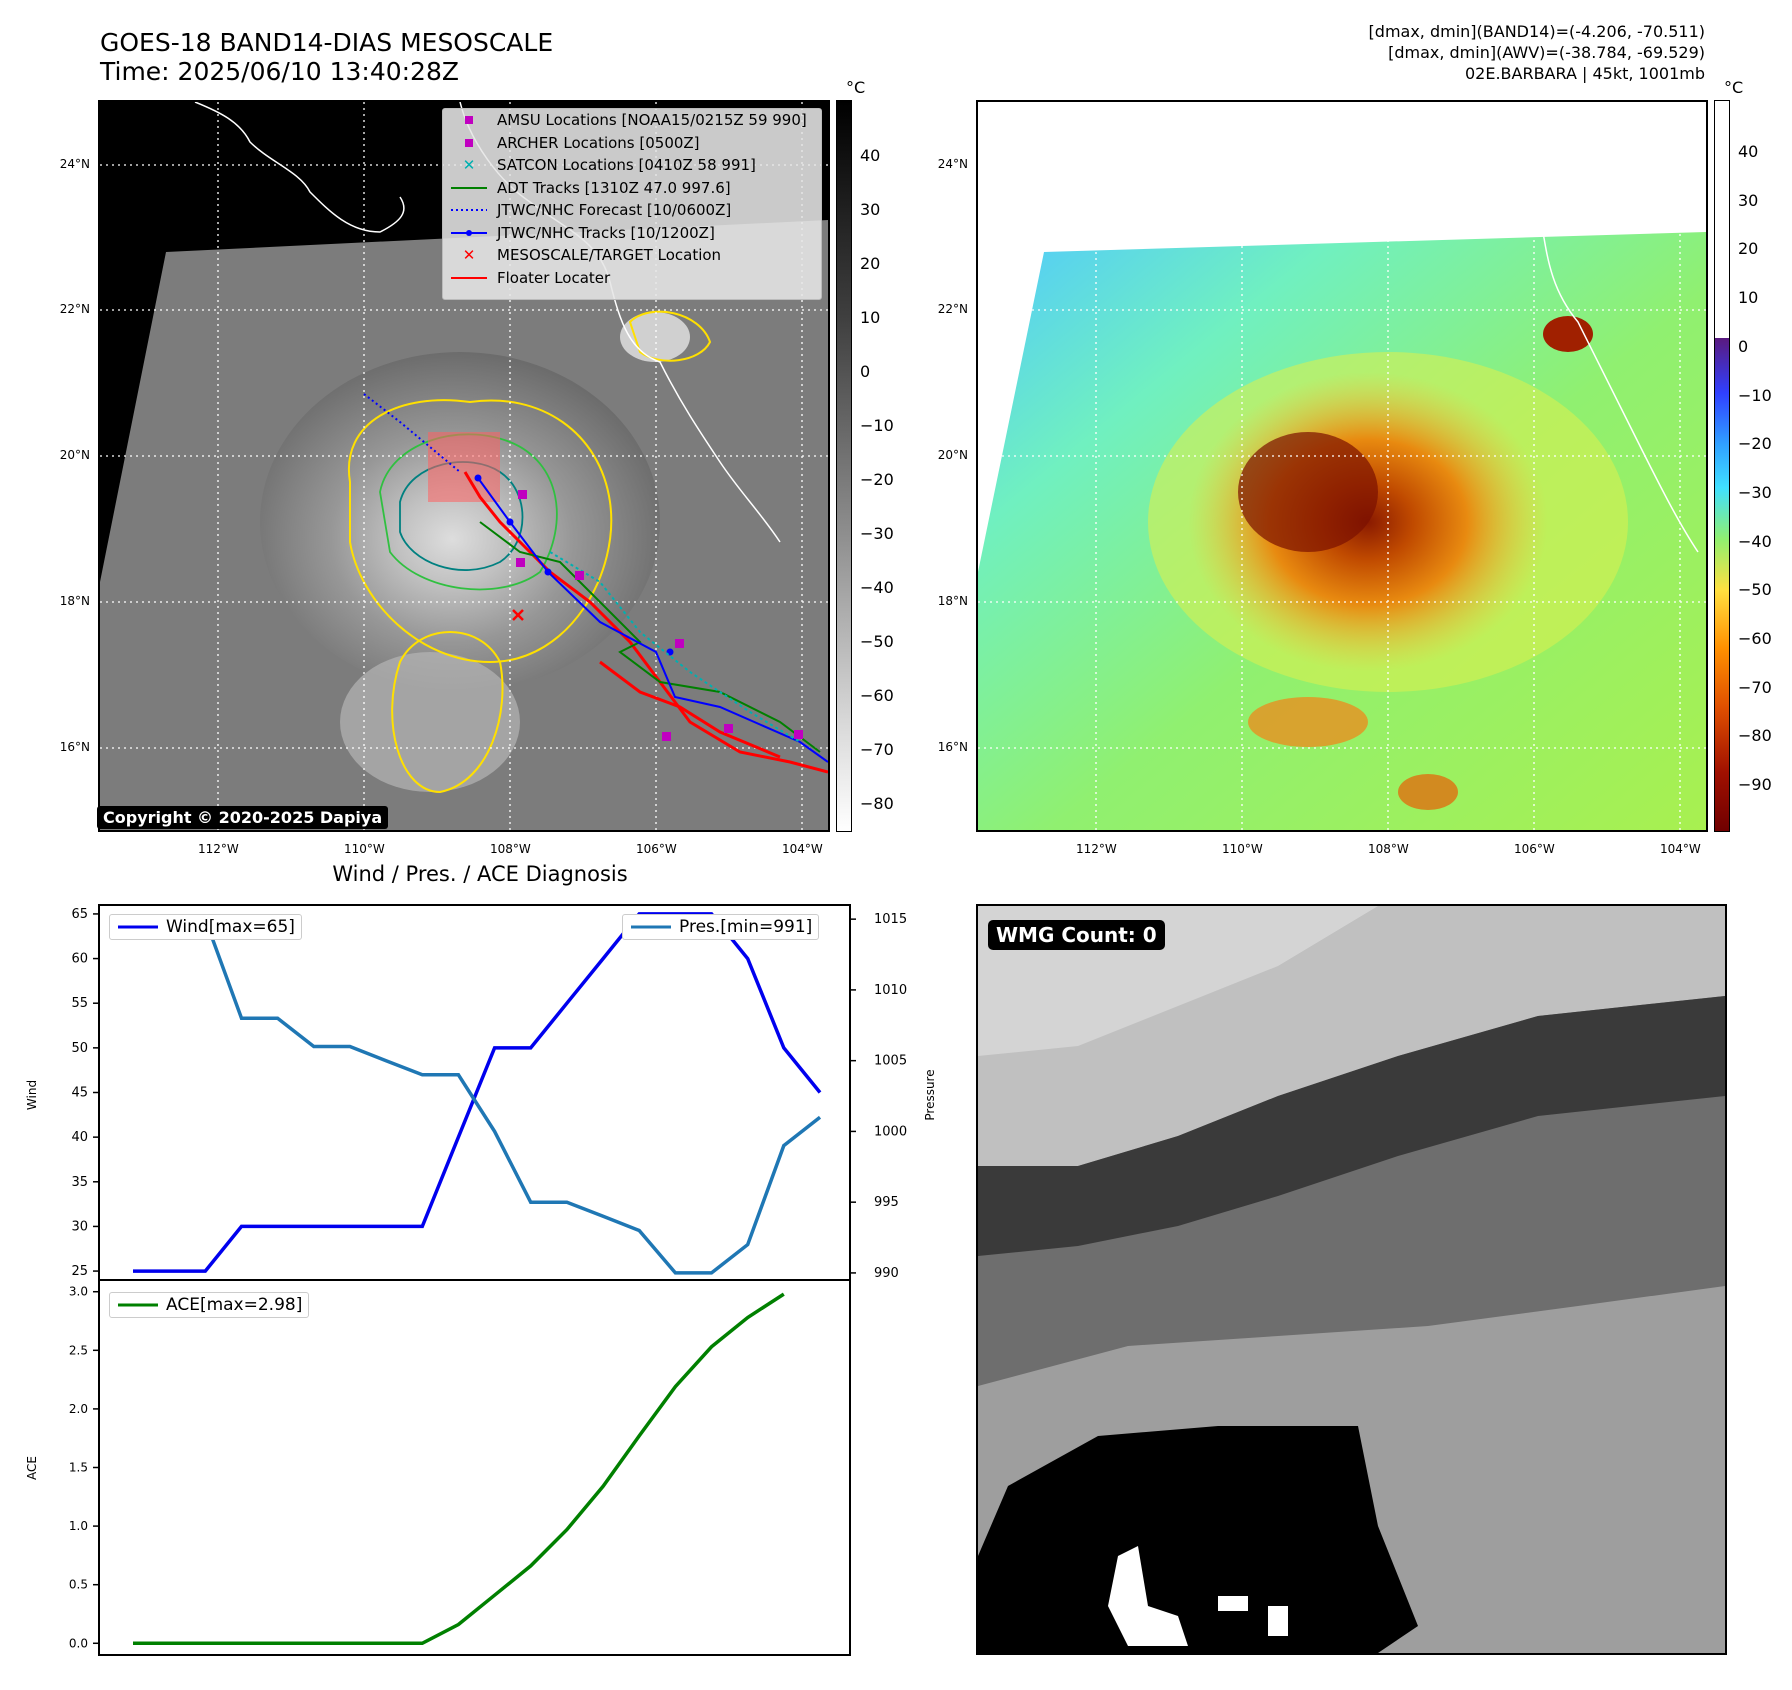 This screenshot has width=1792, height=1690. Describe the element at coordinates (632, 278) in the screenshot. I see `legend-item-floater: Floater Locater` at that location.